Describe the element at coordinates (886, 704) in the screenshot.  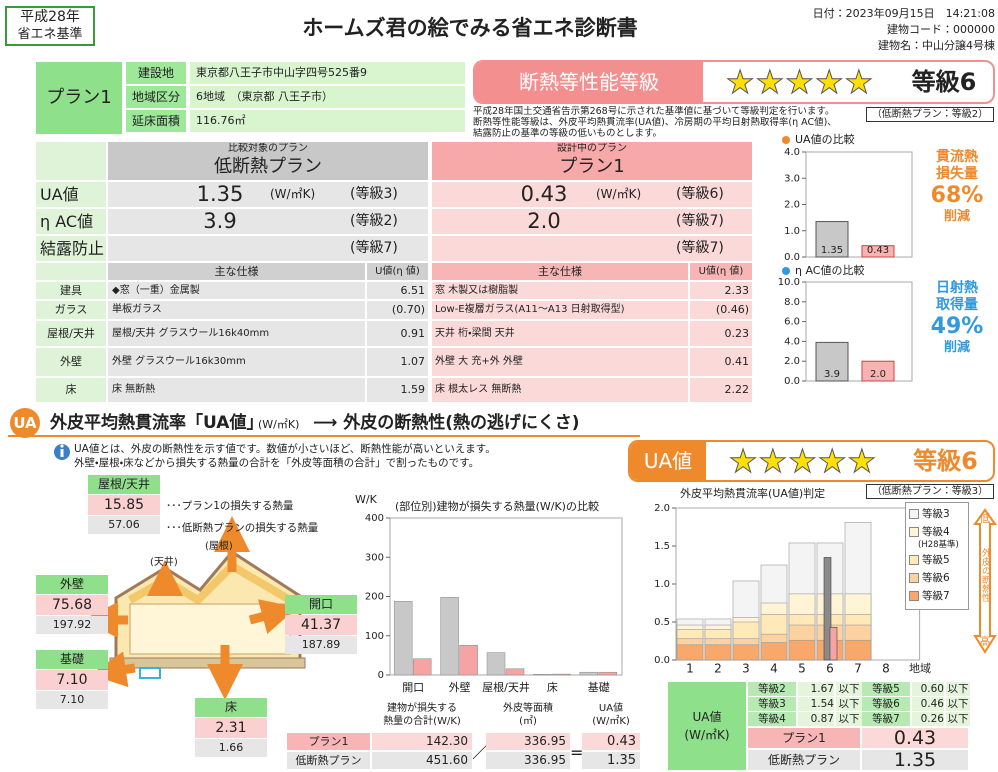
I see `grade-cell: 等級6` at that location.